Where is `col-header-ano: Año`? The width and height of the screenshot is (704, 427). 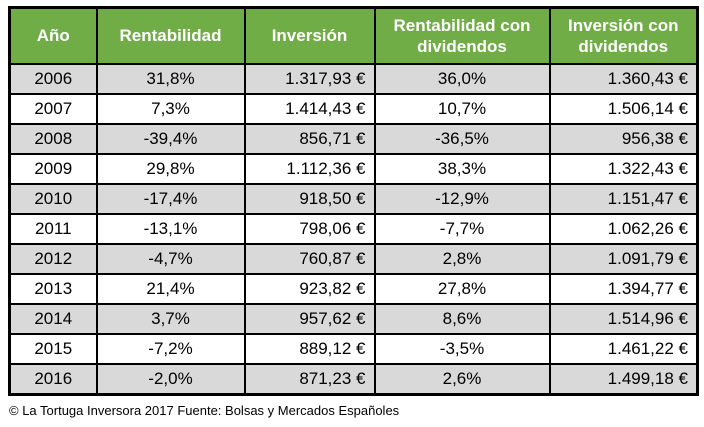 col-header-ano: Año is located at coordinates (53, 35).